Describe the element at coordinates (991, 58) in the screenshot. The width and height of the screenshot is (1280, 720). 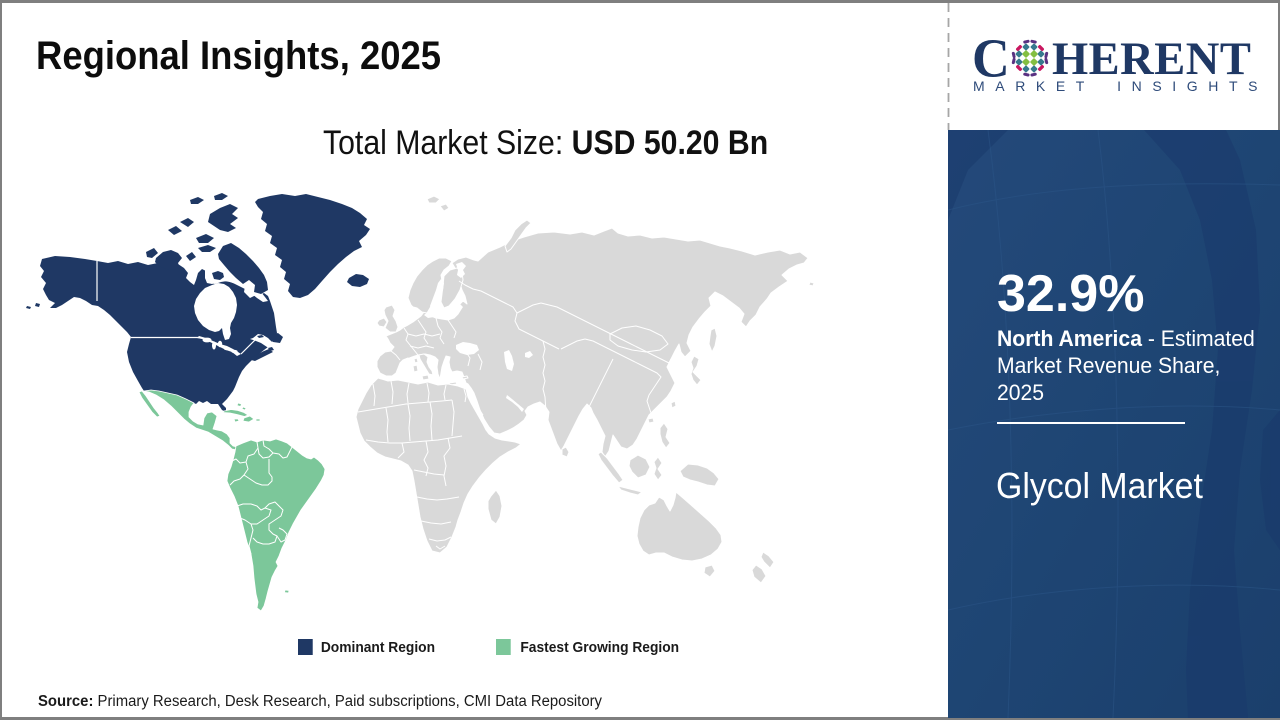
I see `svg-text: C` at that location.